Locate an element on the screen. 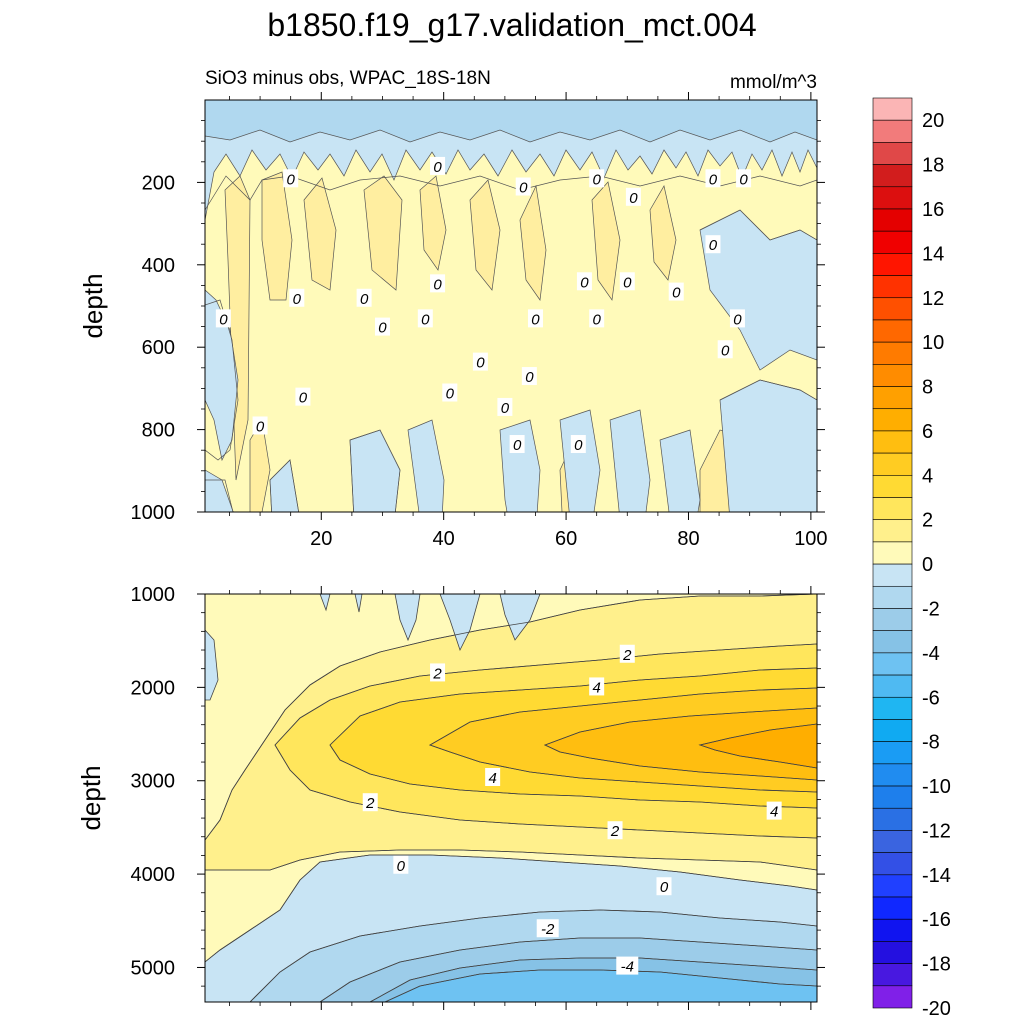 The width and height of the screenshot is (1024, 1024). colorbar-tick-label: 8 is located at coordinates (927, 388).